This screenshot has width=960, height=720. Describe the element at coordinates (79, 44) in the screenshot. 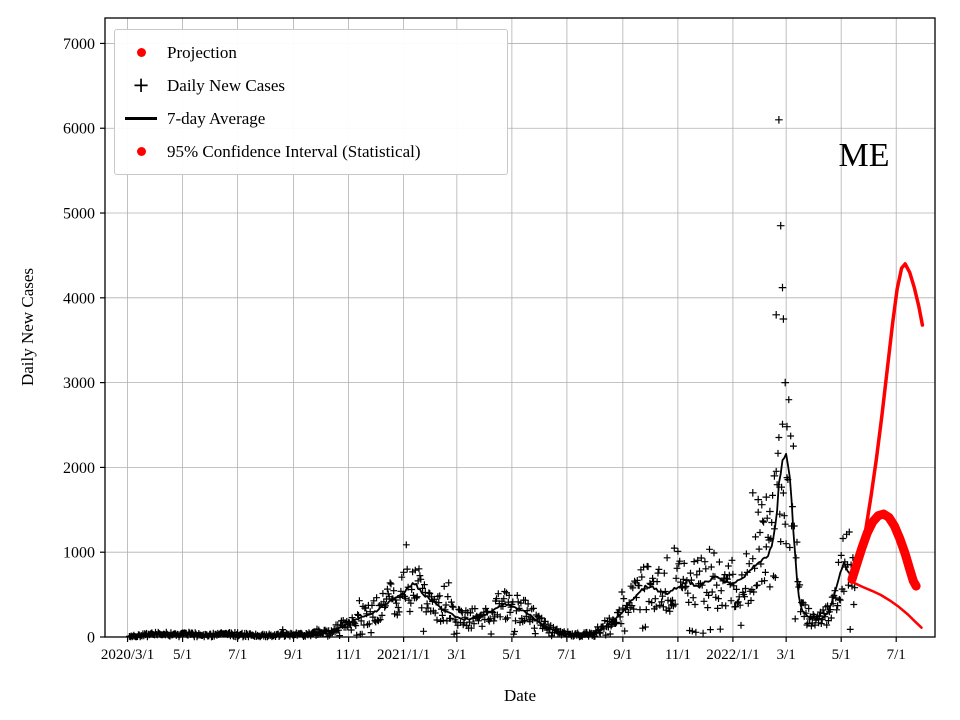

I see `y-tick-label: 7000` at that location.